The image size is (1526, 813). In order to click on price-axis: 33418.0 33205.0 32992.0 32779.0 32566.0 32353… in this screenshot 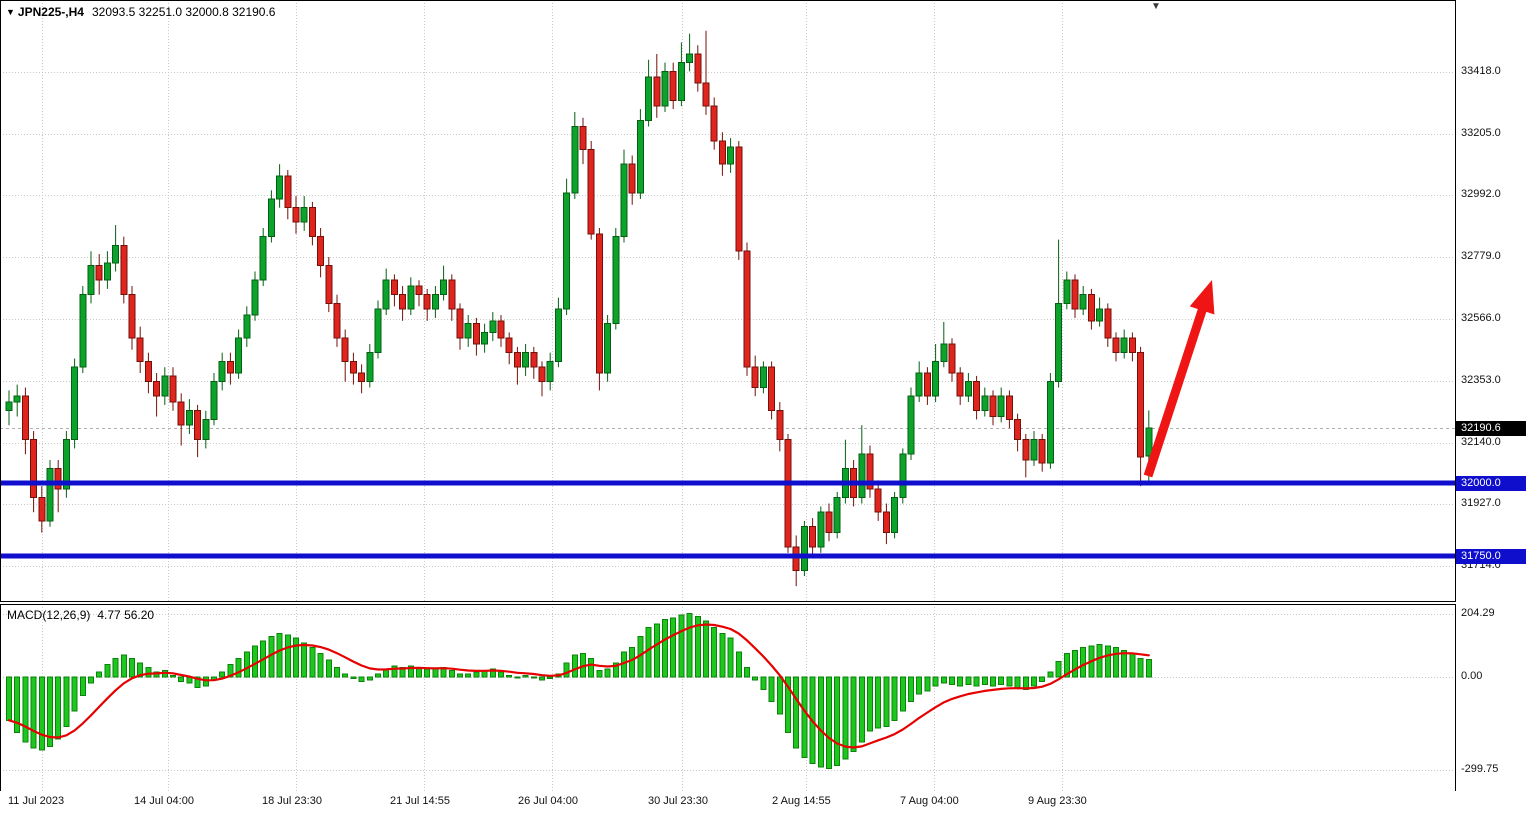, I will do `click(1491, 406)`.